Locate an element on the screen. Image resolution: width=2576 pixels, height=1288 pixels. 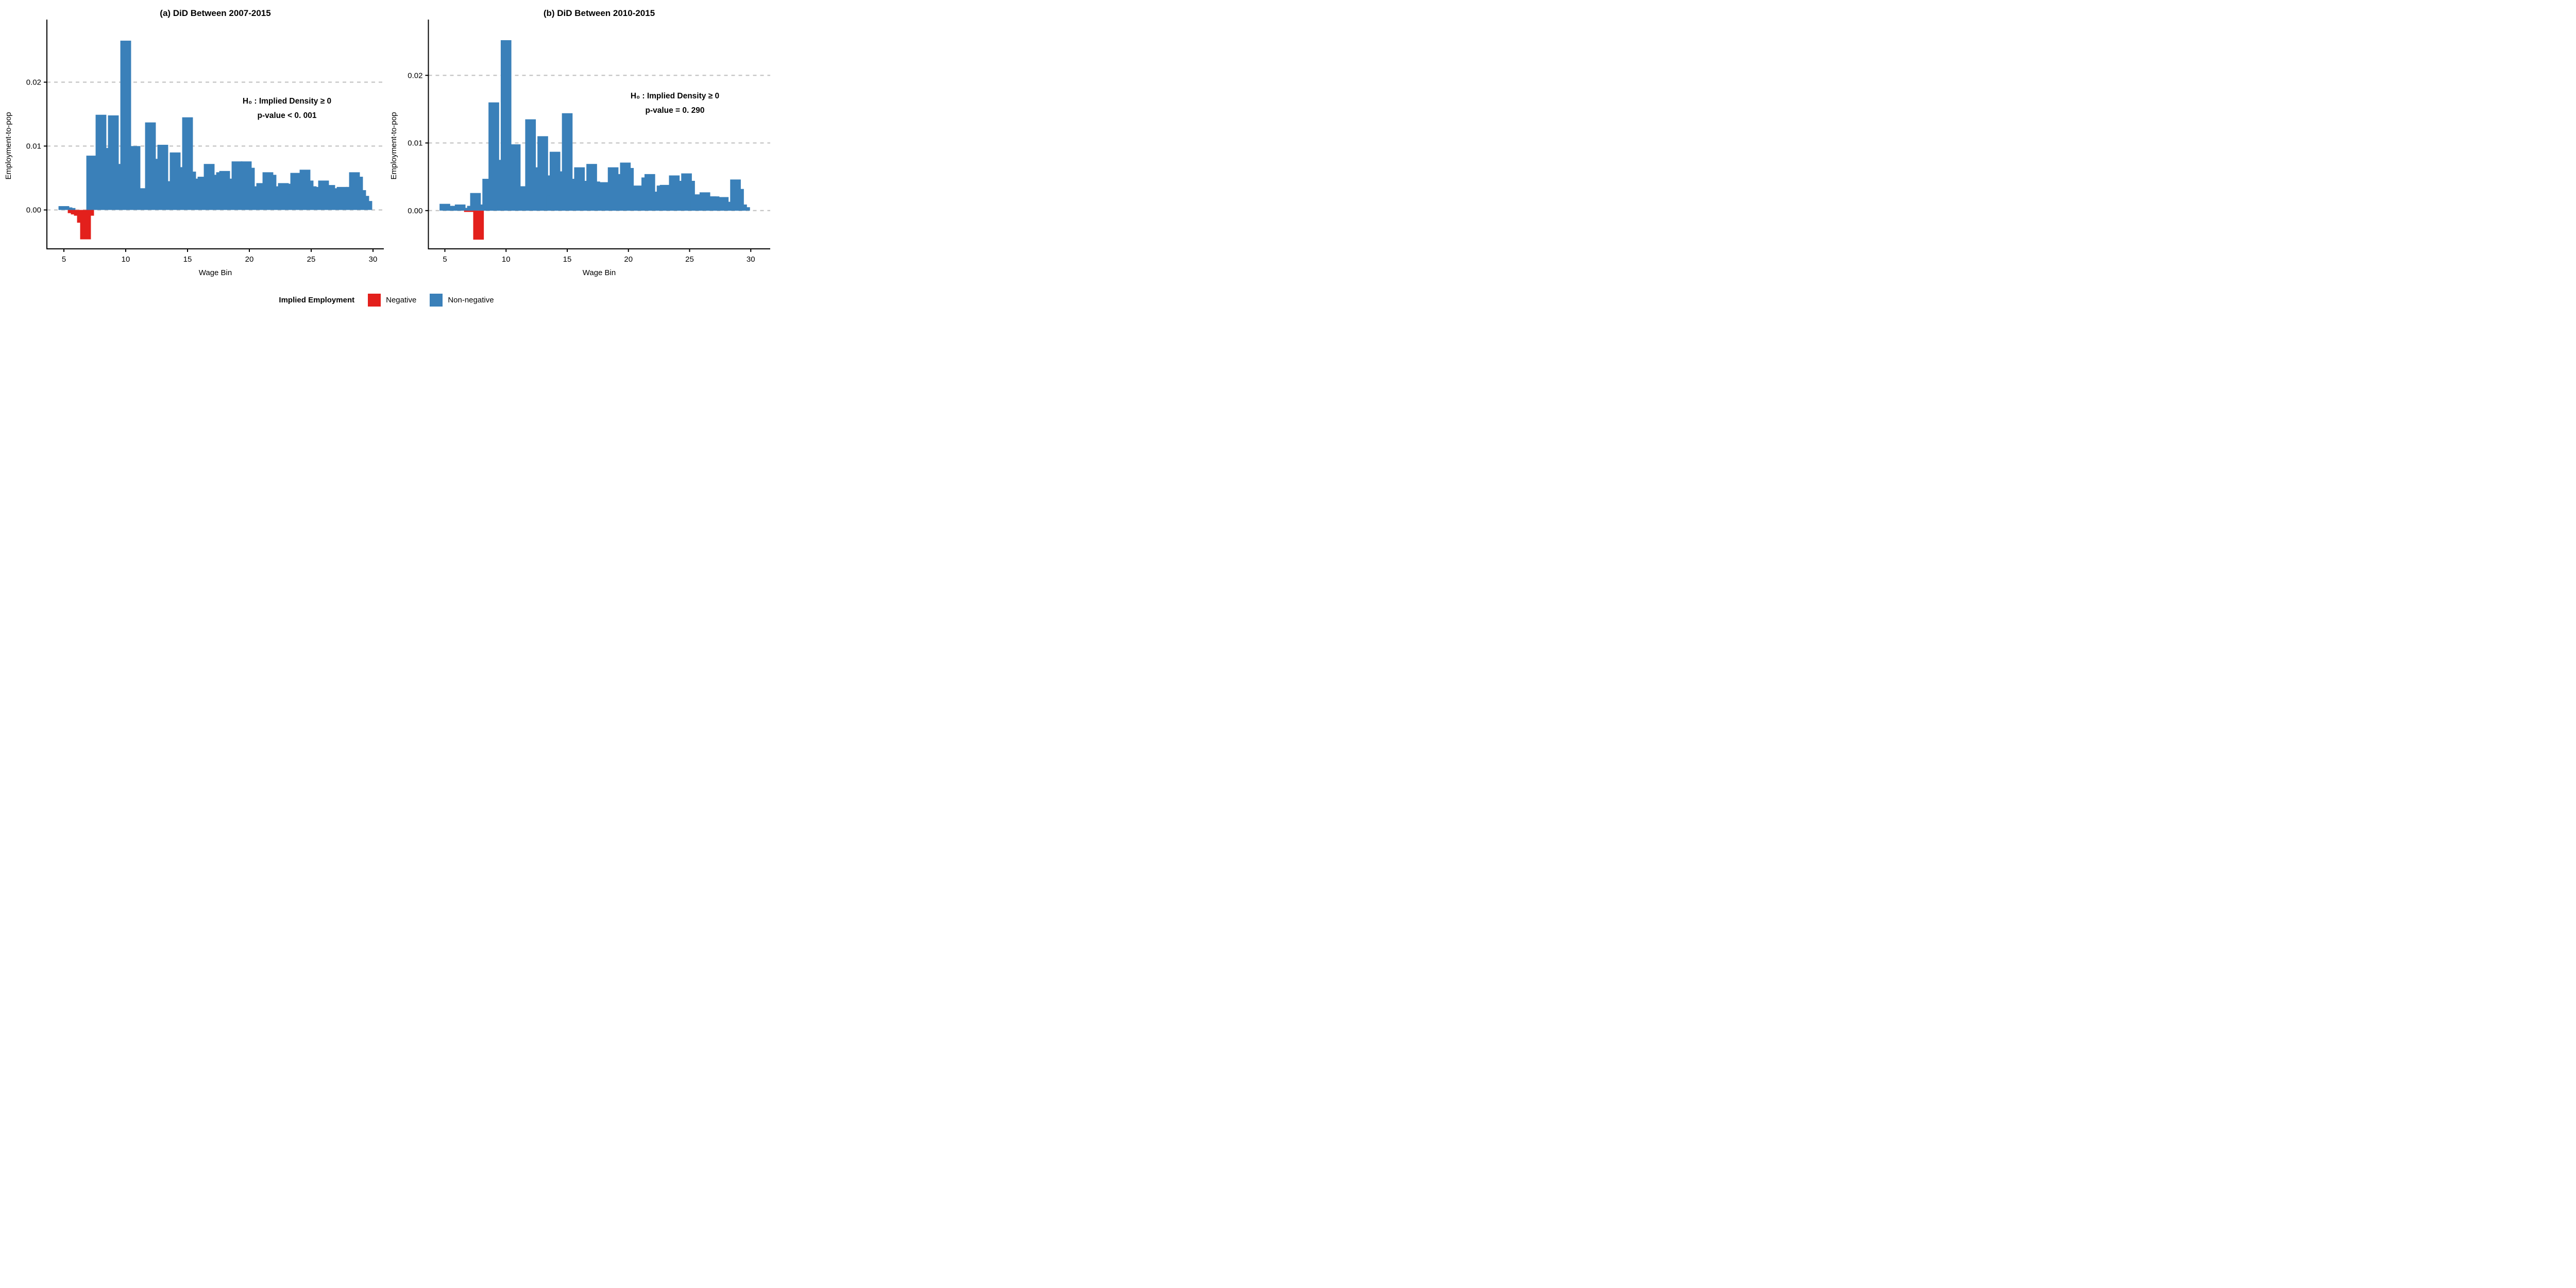
legend: Implied Employment Negative Non-negative is located at coordinates (386, 299).